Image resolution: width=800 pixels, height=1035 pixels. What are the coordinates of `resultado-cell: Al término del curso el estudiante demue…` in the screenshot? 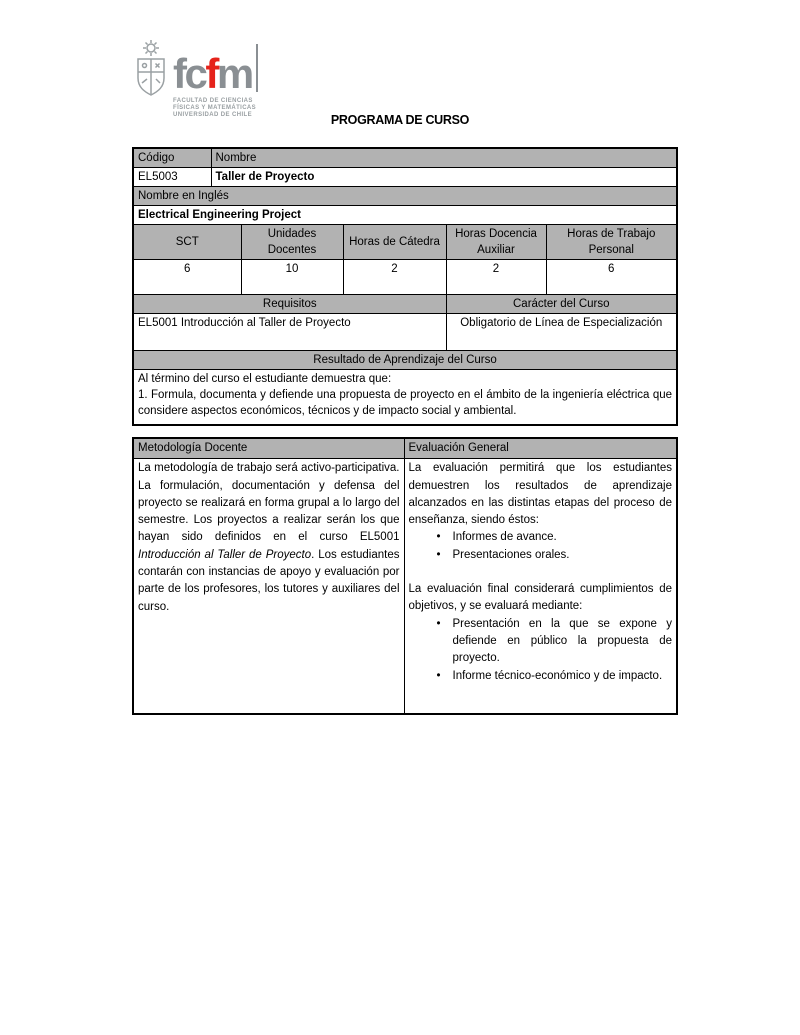 It's located at (405, 397).